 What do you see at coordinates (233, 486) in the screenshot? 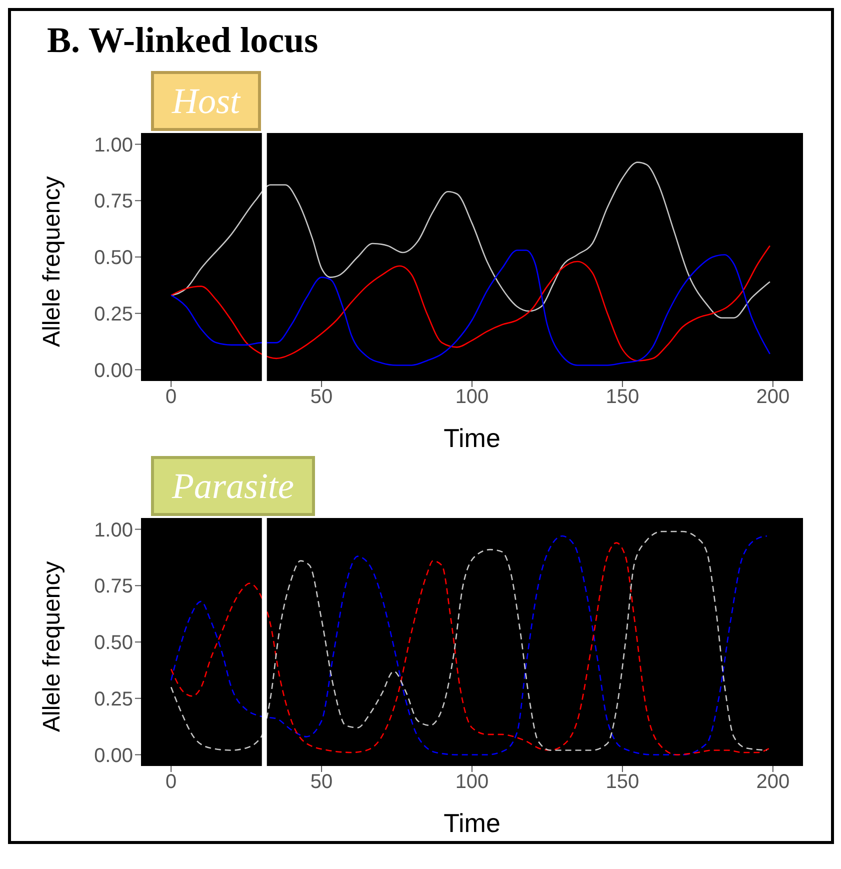
I see `chart-title: Parasite` at bounding box center [233, 486].